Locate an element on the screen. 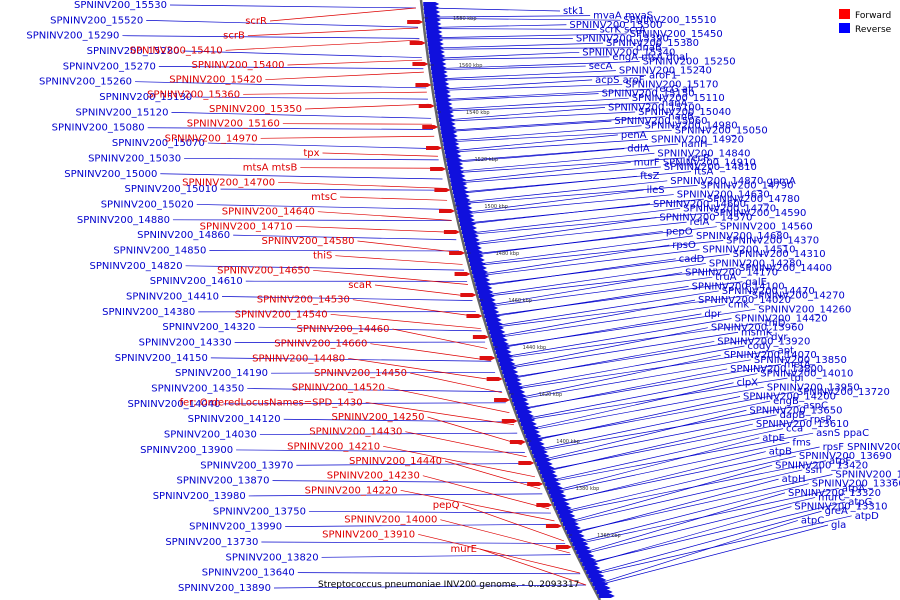 This screenshot has height=600, width=900. axis-tick-label: 1500 kbp is located at coordinates (496, 207).